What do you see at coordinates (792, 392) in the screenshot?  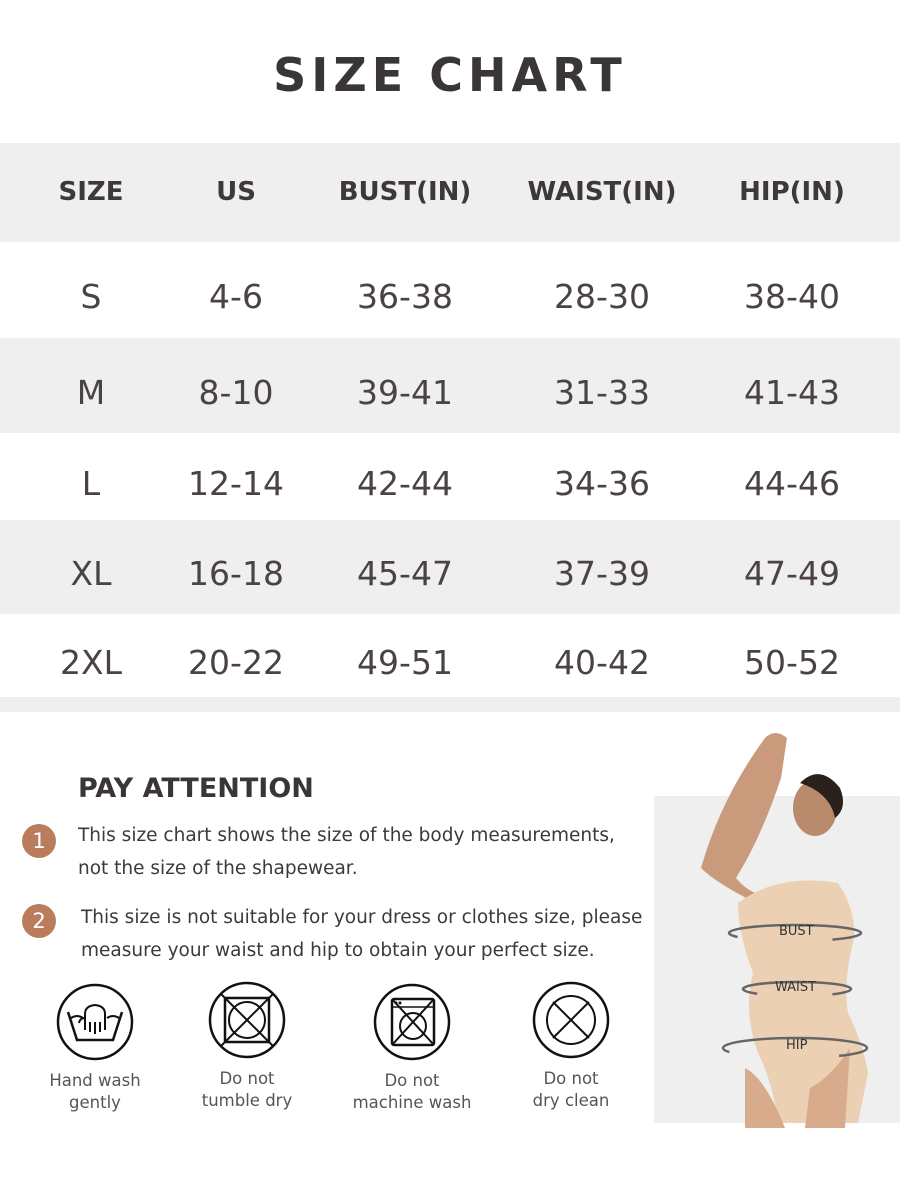 I see `cell-hip: 41-43` at bounding box center [792, 392].